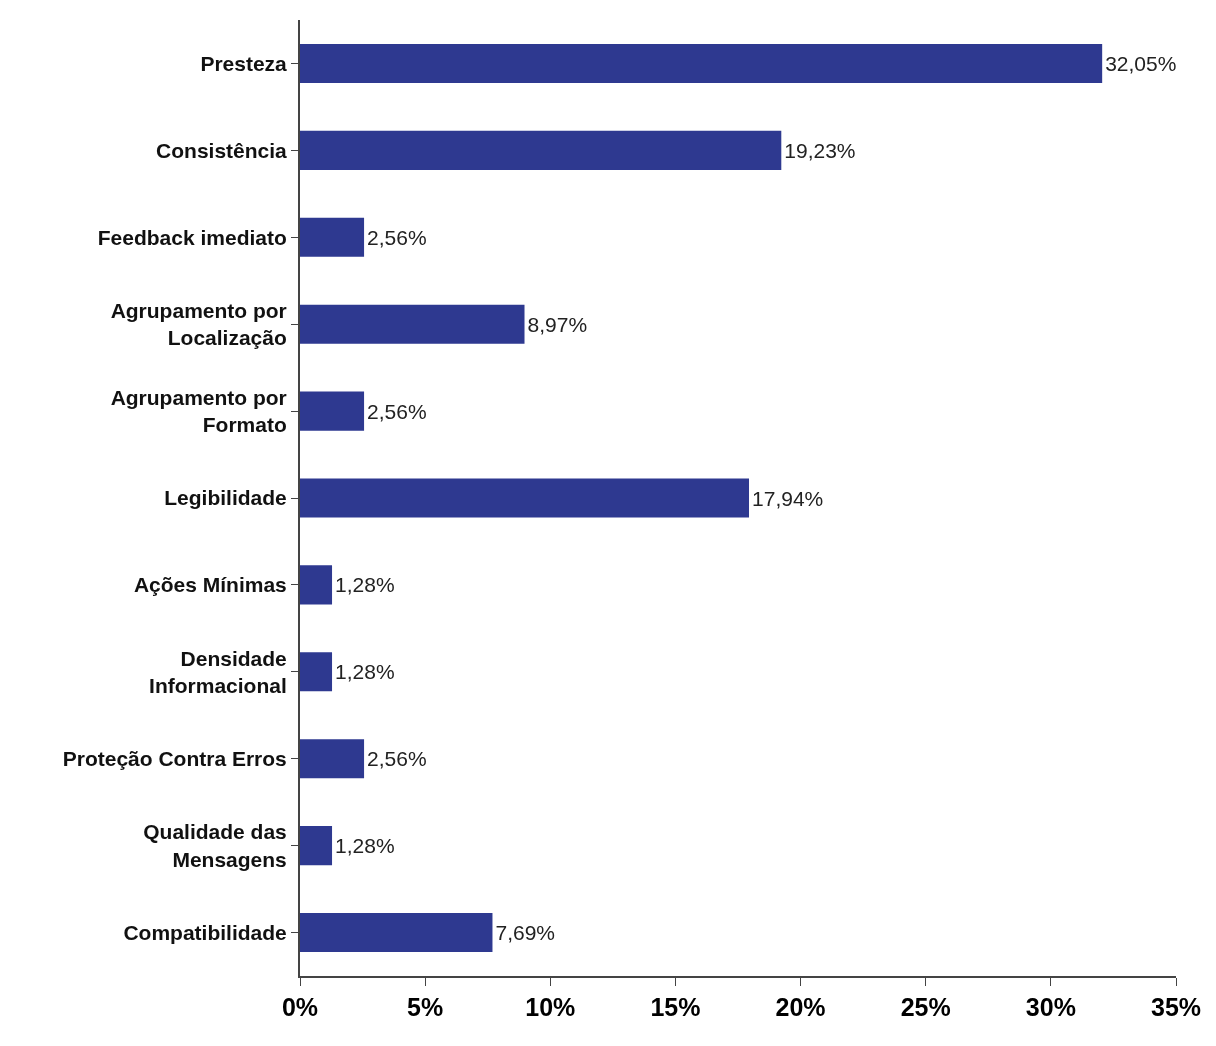 Image resolution: width=1216 pixels, height=1046 pixels. I want to click on x-tick-label: 10%, so click(550, 1007).